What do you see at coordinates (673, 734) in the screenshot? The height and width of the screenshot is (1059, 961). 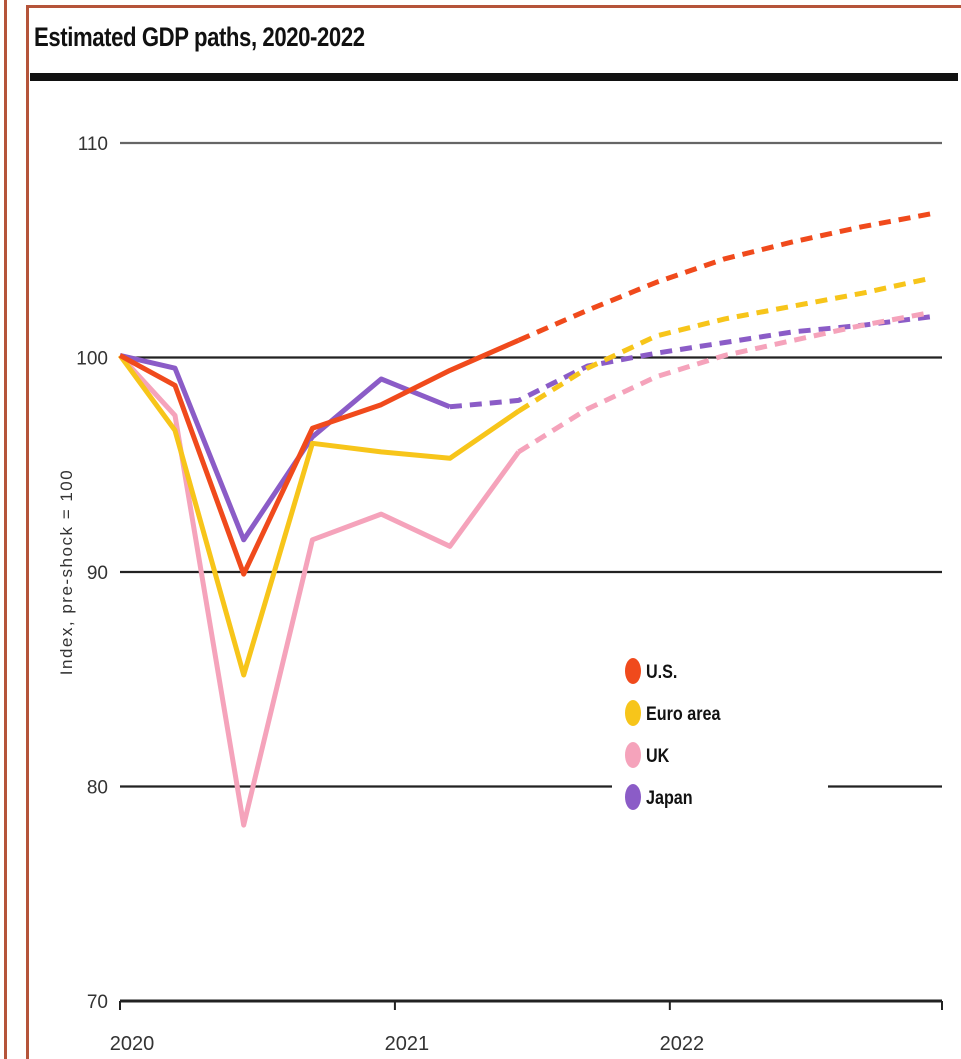 I see `legend: U.S. Euro area UK Japan` at bounding box center [673, 734].